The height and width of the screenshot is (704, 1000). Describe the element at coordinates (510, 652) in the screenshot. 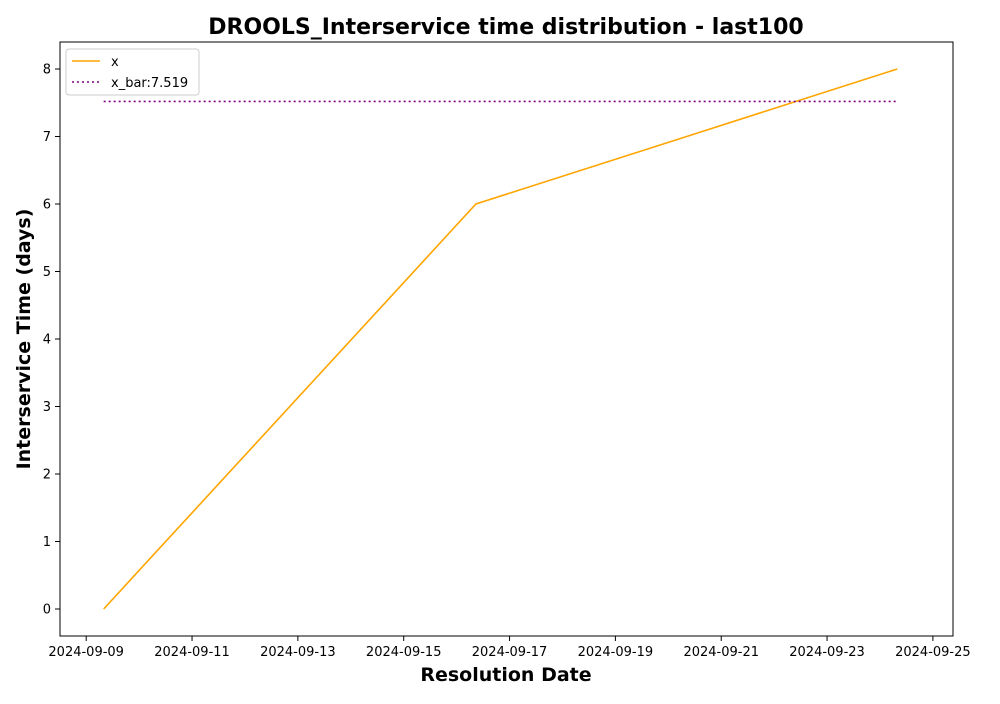

I see `x-tick-label: 2024-09-17` at that location.